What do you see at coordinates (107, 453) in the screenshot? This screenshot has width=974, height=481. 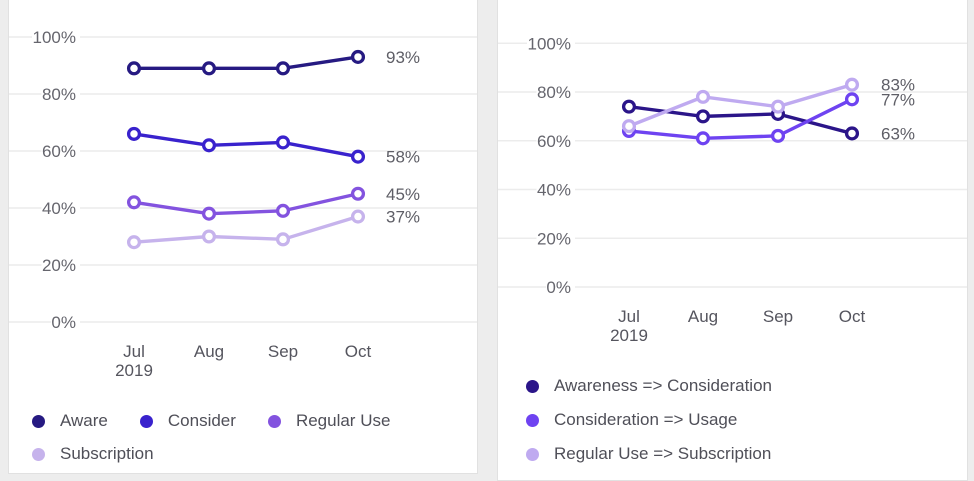 I see `legend-label: Subscription` at bounding box center [107, 453].